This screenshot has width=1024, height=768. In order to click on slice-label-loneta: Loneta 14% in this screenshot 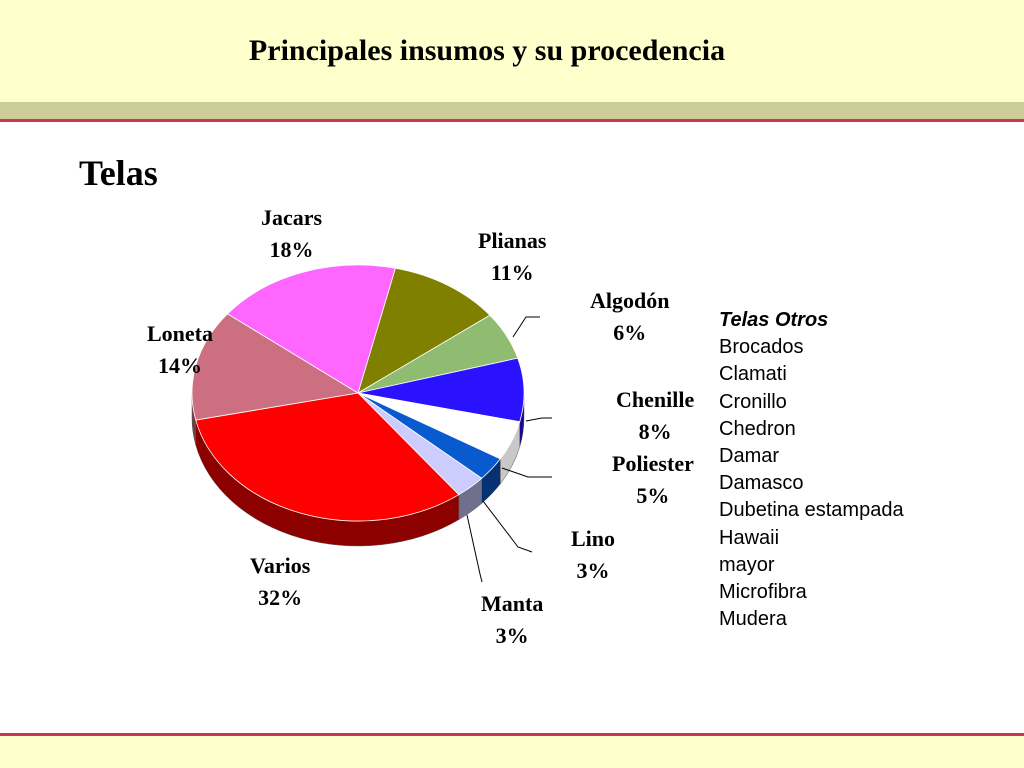, I will do `click(180, 350)`.